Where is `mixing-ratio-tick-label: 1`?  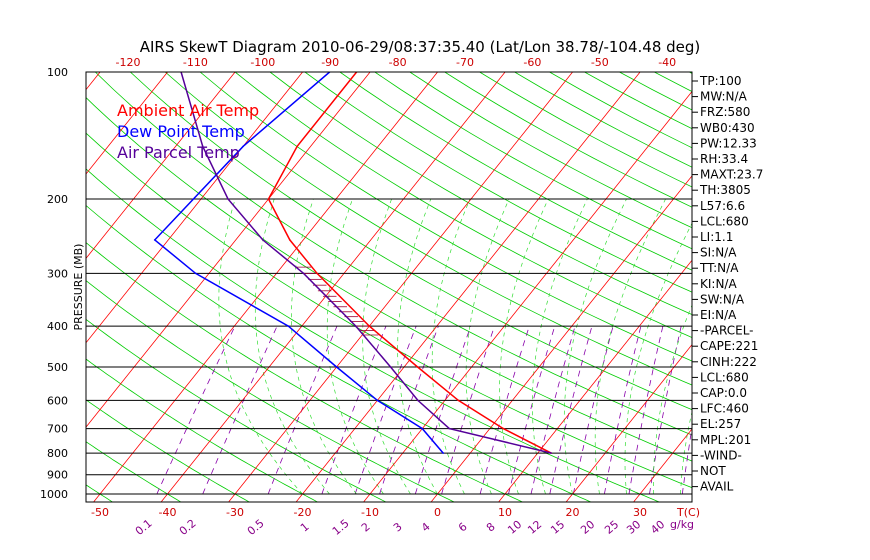
mixing-ratio-tick-label: 1 is located at coordinates (305, 527).